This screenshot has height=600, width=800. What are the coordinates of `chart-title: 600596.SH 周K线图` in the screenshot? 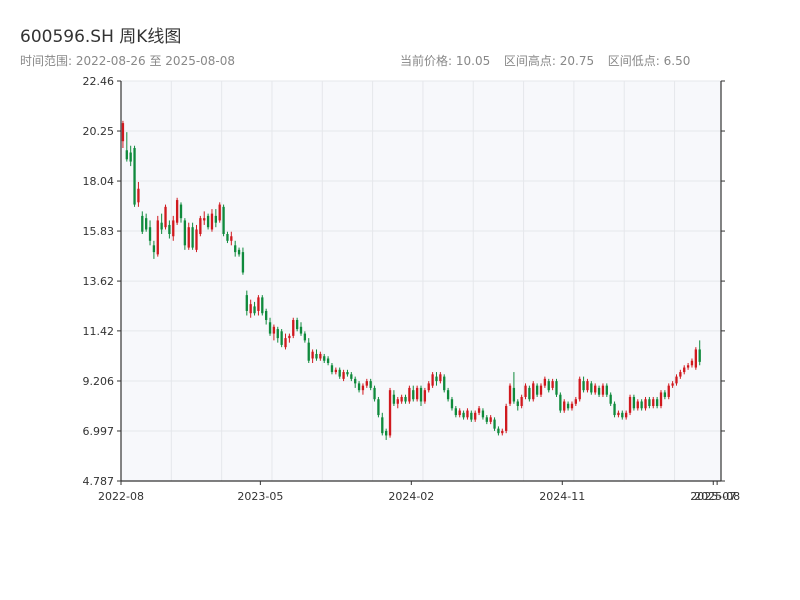 It's located at (101, 37).